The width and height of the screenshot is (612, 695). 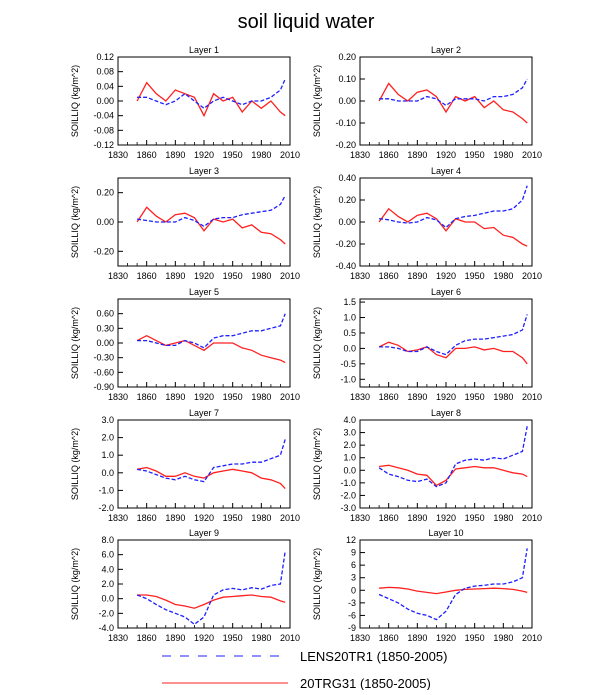 I want to click on panel-title: Layer 5, so click(x=204, y=292).